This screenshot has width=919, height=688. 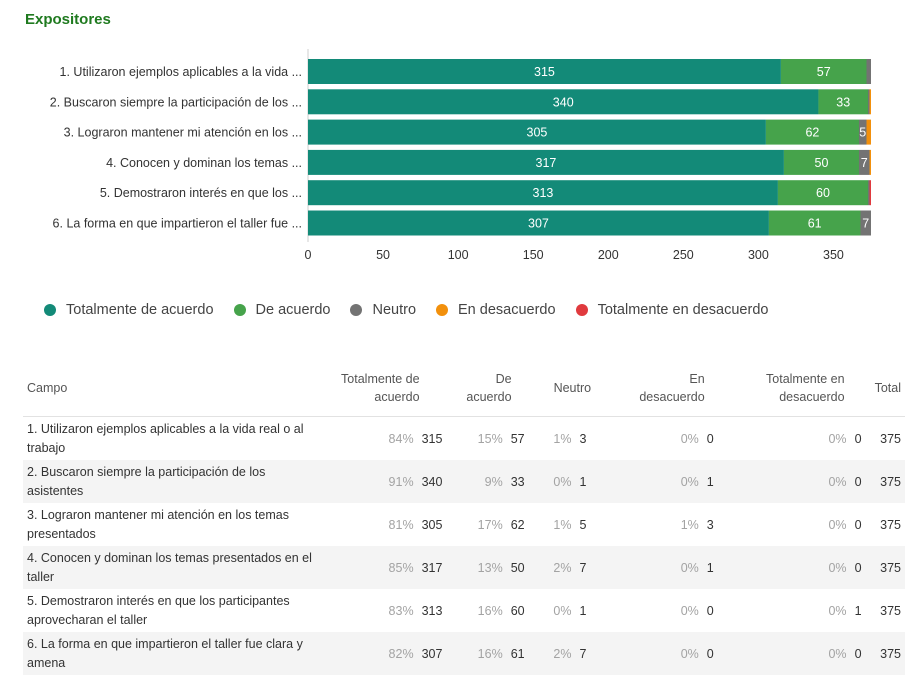 I want to click on cell-ed: 3, so click(x=710, y=524).